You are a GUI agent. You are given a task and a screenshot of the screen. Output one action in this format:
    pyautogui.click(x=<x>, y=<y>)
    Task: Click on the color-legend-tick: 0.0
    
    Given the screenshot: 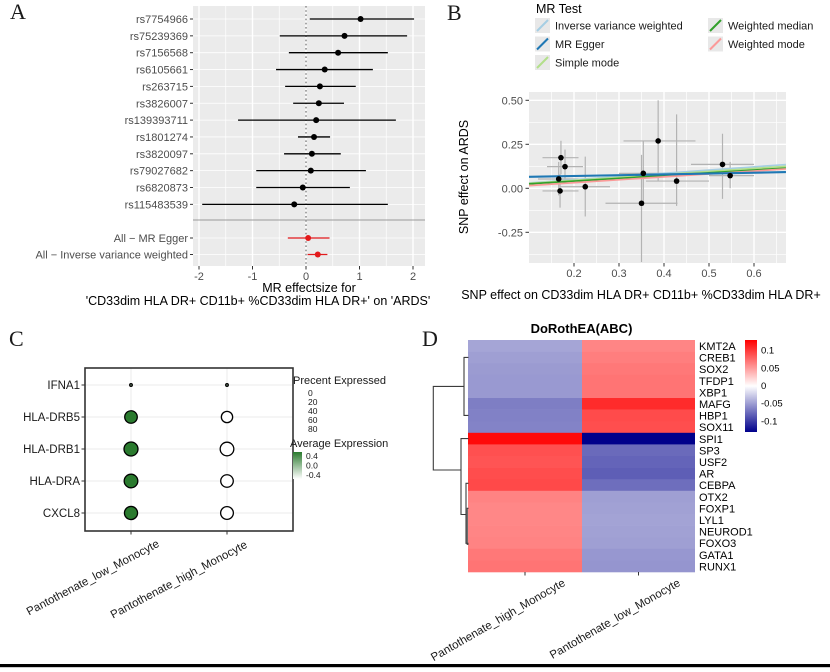 What is the action you would take?
    pyautogui.click(x=312, y=466)
    